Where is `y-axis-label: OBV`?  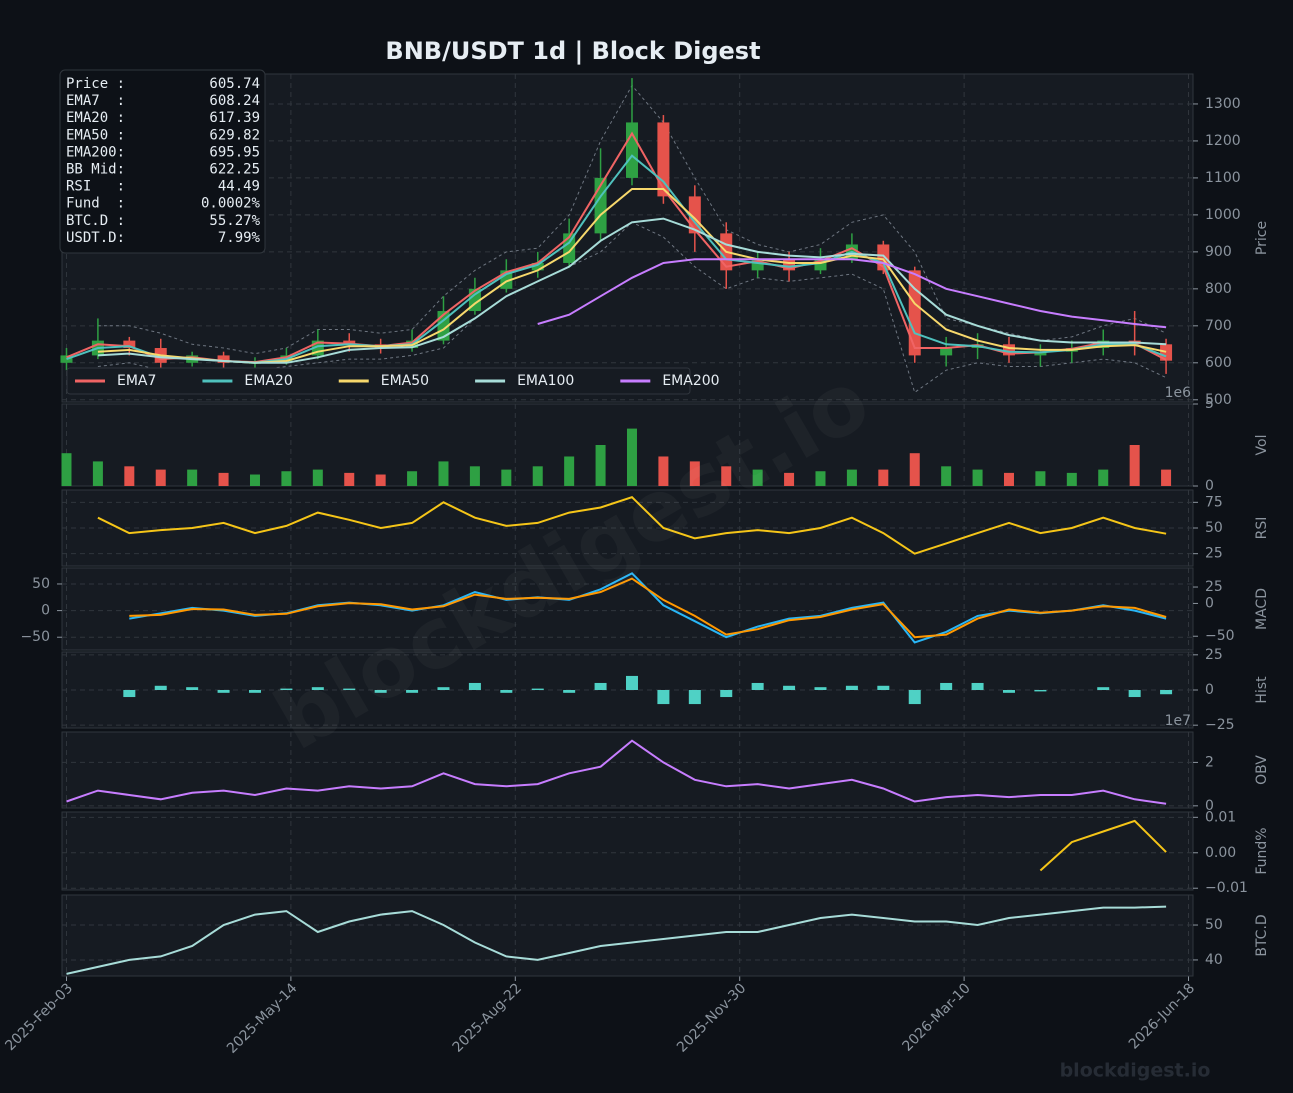 y-axis-label: OBV is located at coordinates (1262, 770).